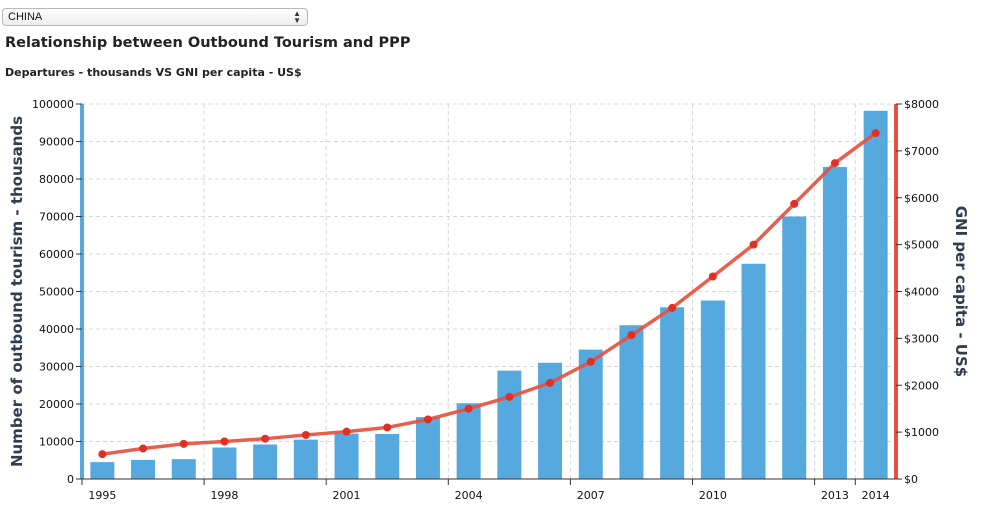 Image resolution: width=986 pixels, height=508 pixels. What do you see at coordinates (346, 431) in the screenshot?
I see `gni-point-2001` at bounding box center [346, 431].